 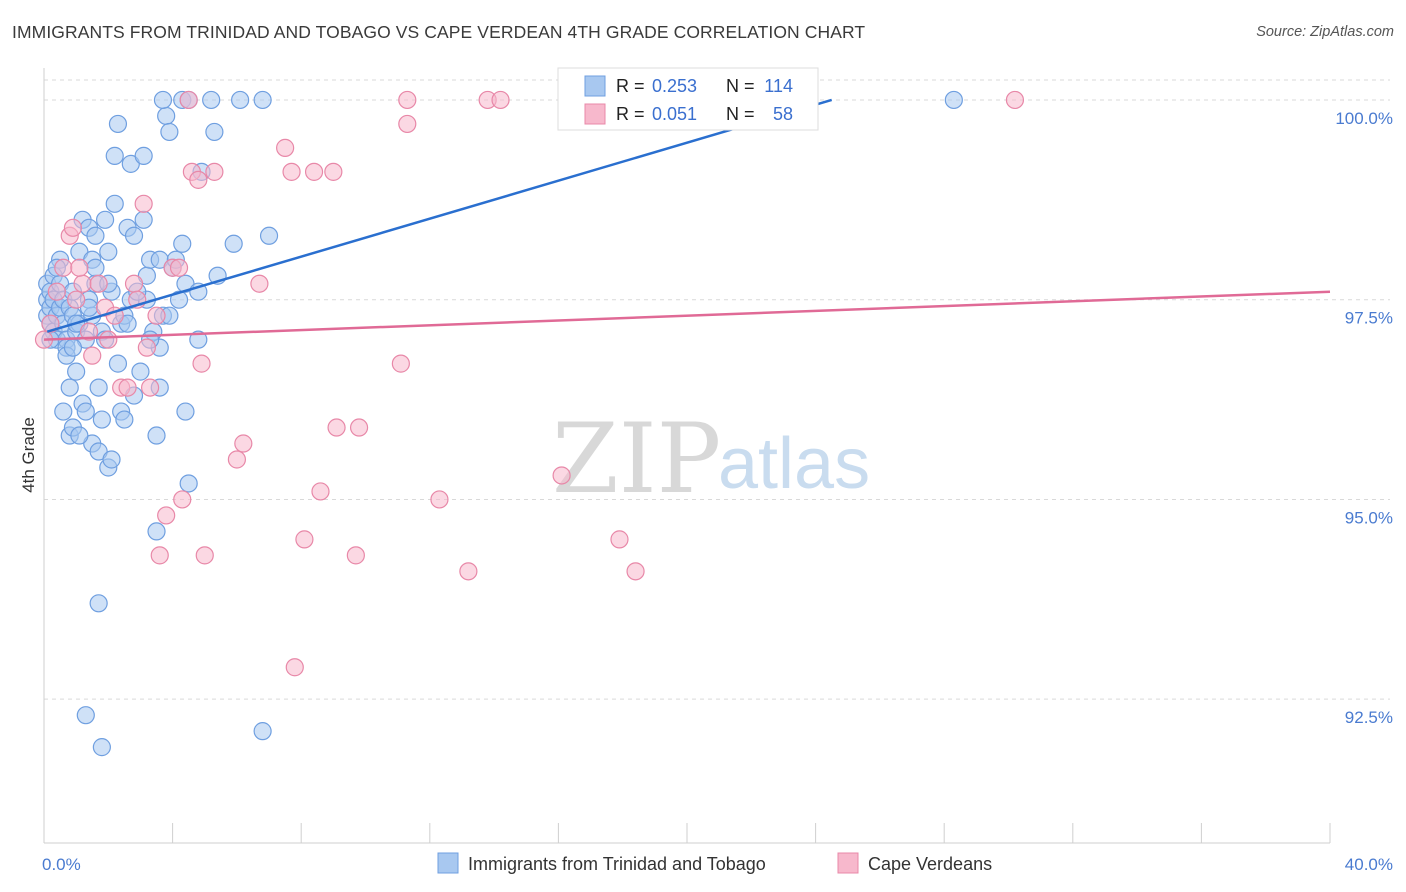 I want to click on stats-swatch, so click(x=595, y=114).